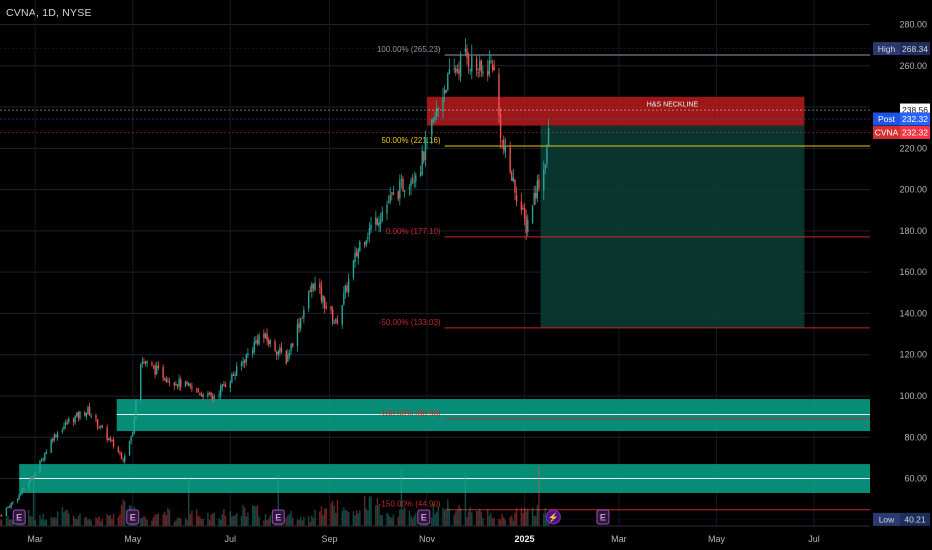 Image resolution: width=932 pixels, height=550 pixels. I want to click on price-label-box, so click(915, 519).